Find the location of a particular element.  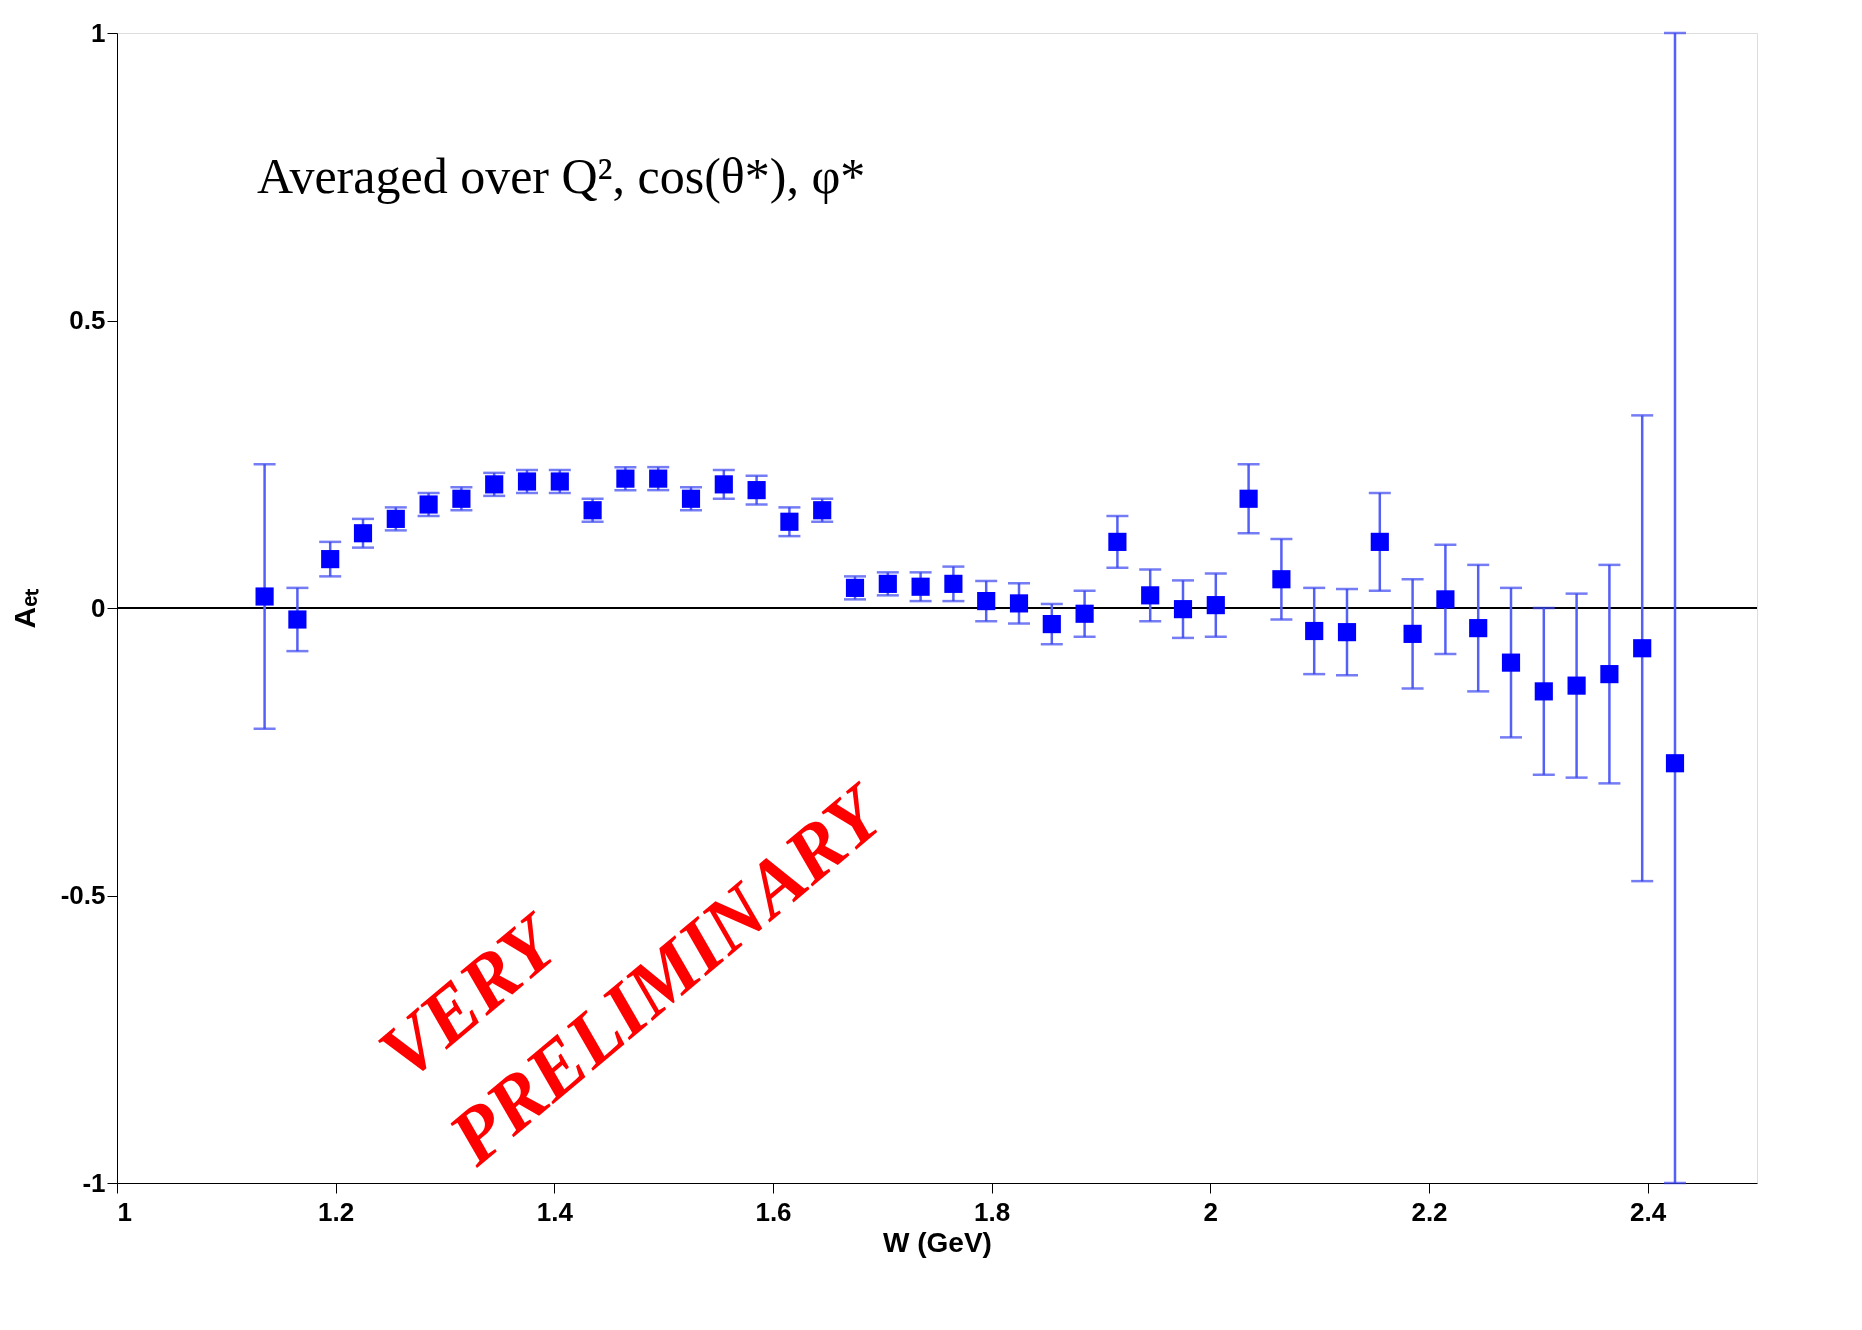

y-axis-title: Aₑₜ is located at coordinates (24, 608).